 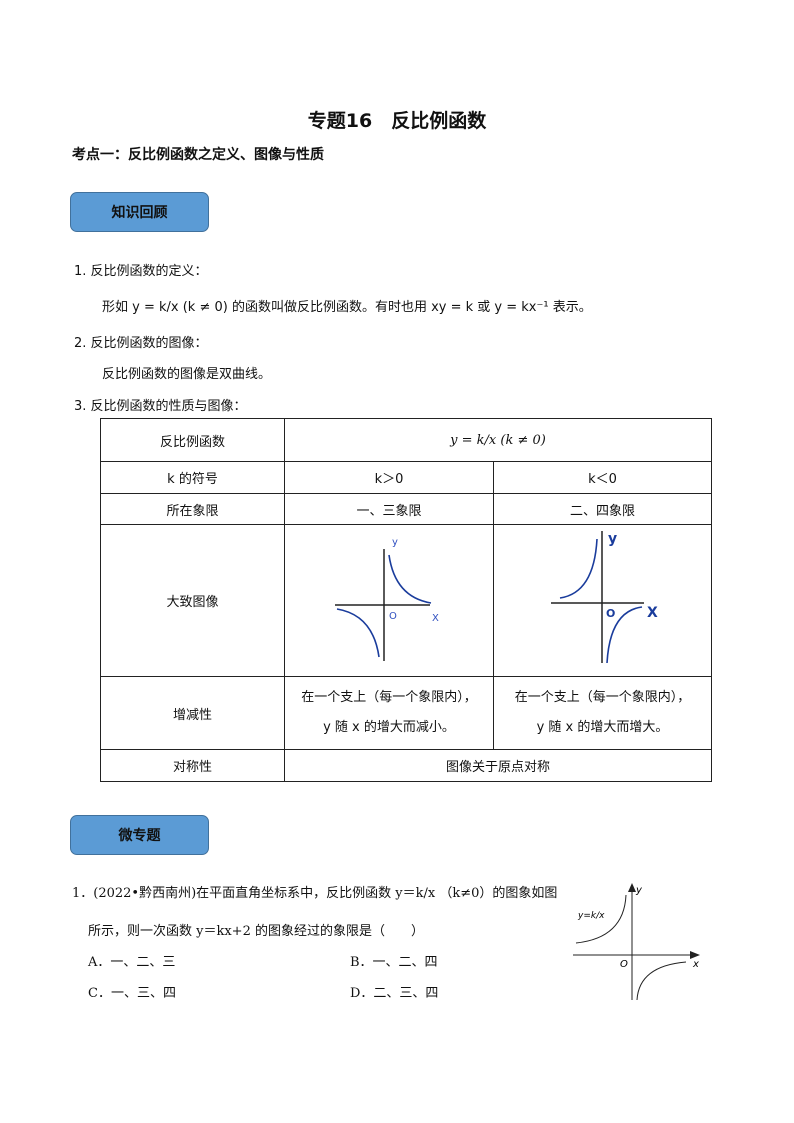 I want to click on item-heading: 反比例函数的性质与图像：, so click(x=168, y=406).